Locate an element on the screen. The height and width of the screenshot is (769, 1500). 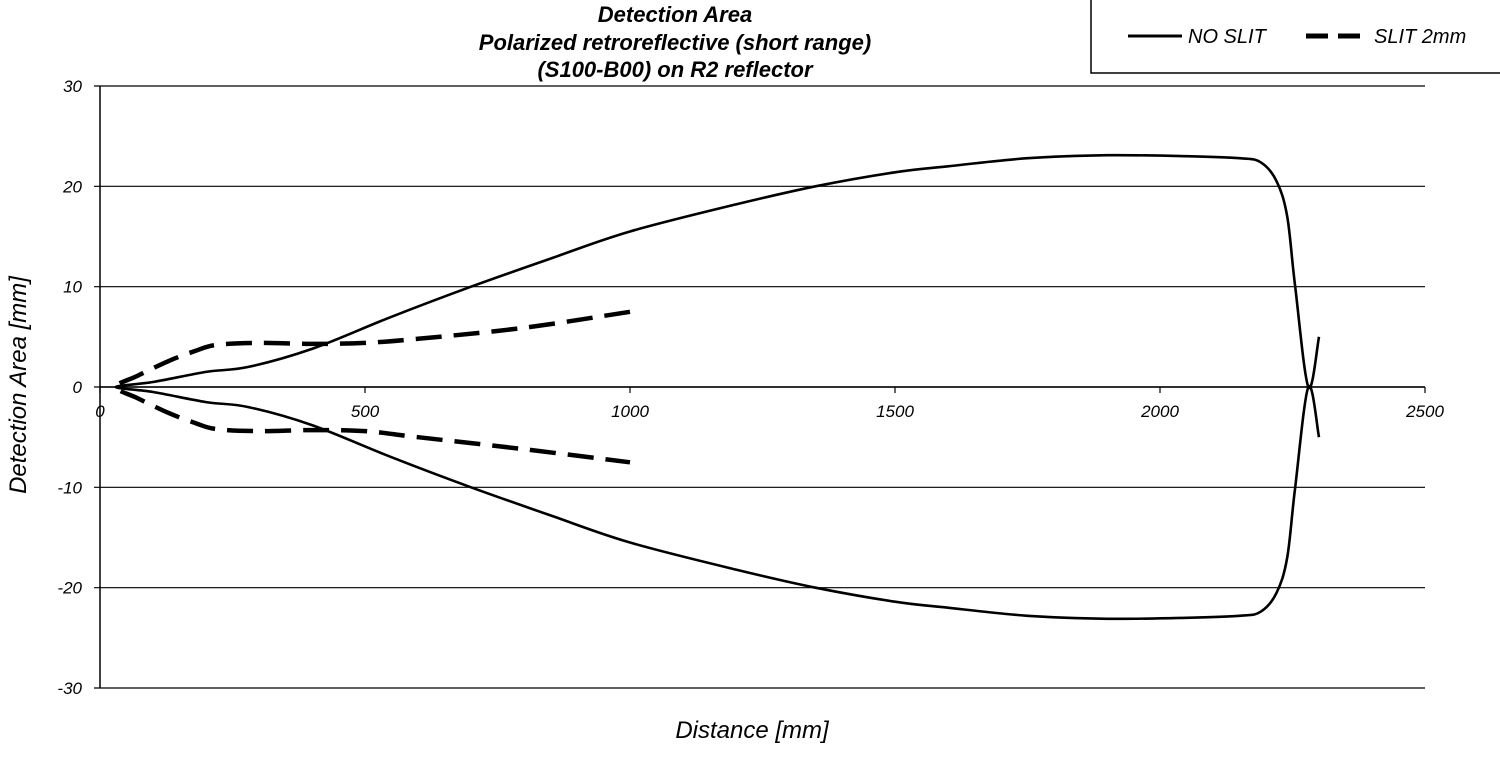
x-axis-label: Distance [mm] is located at coordinates (752, 730).